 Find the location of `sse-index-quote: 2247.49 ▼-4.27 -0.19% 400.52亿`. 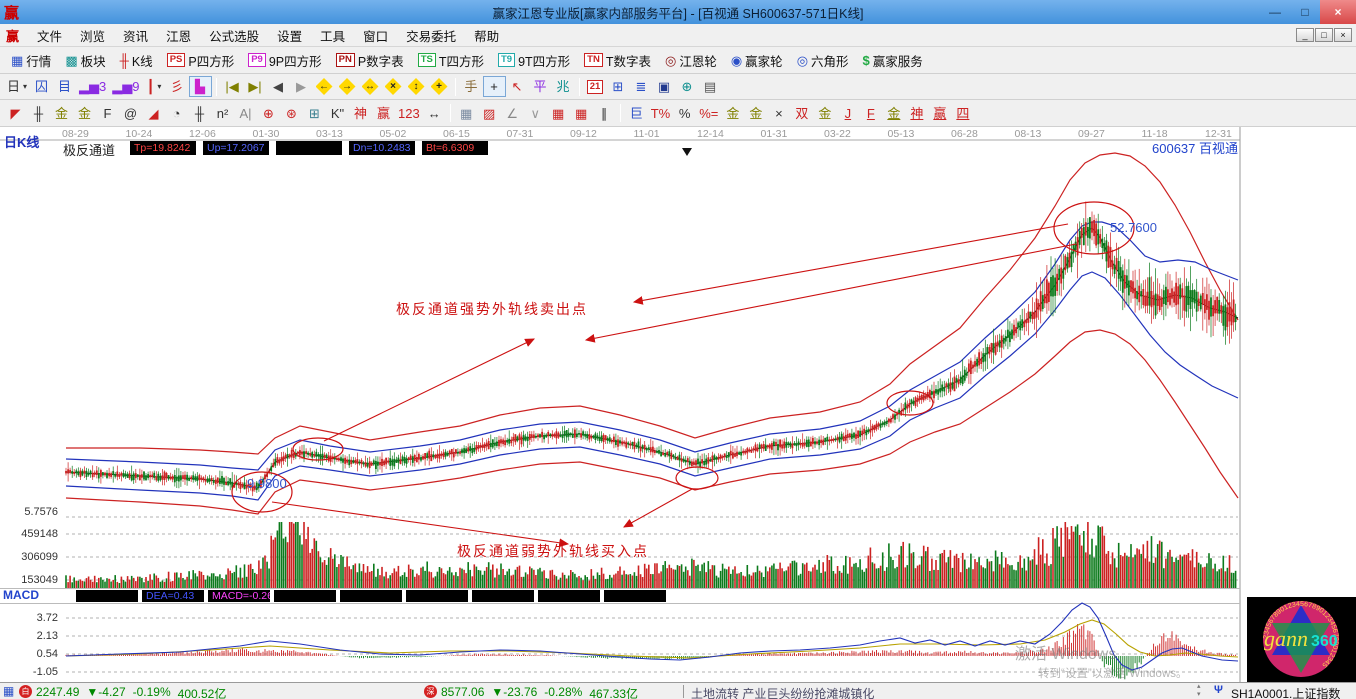

sse-index-quote: 2247.49 ▼-4.27 -0.19% 400.52亿 is located at coordinates (131, 692).